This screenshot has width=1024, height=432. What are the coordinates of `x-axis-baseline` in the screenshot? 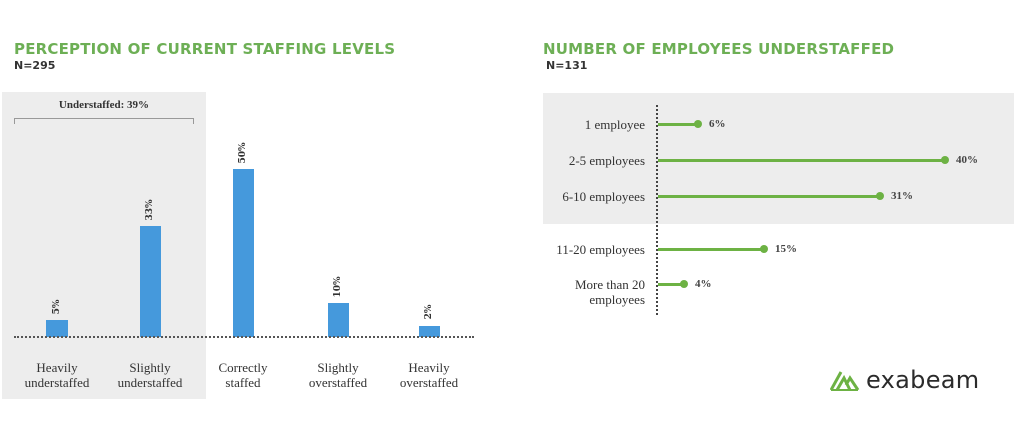 It's located at (244, 337).